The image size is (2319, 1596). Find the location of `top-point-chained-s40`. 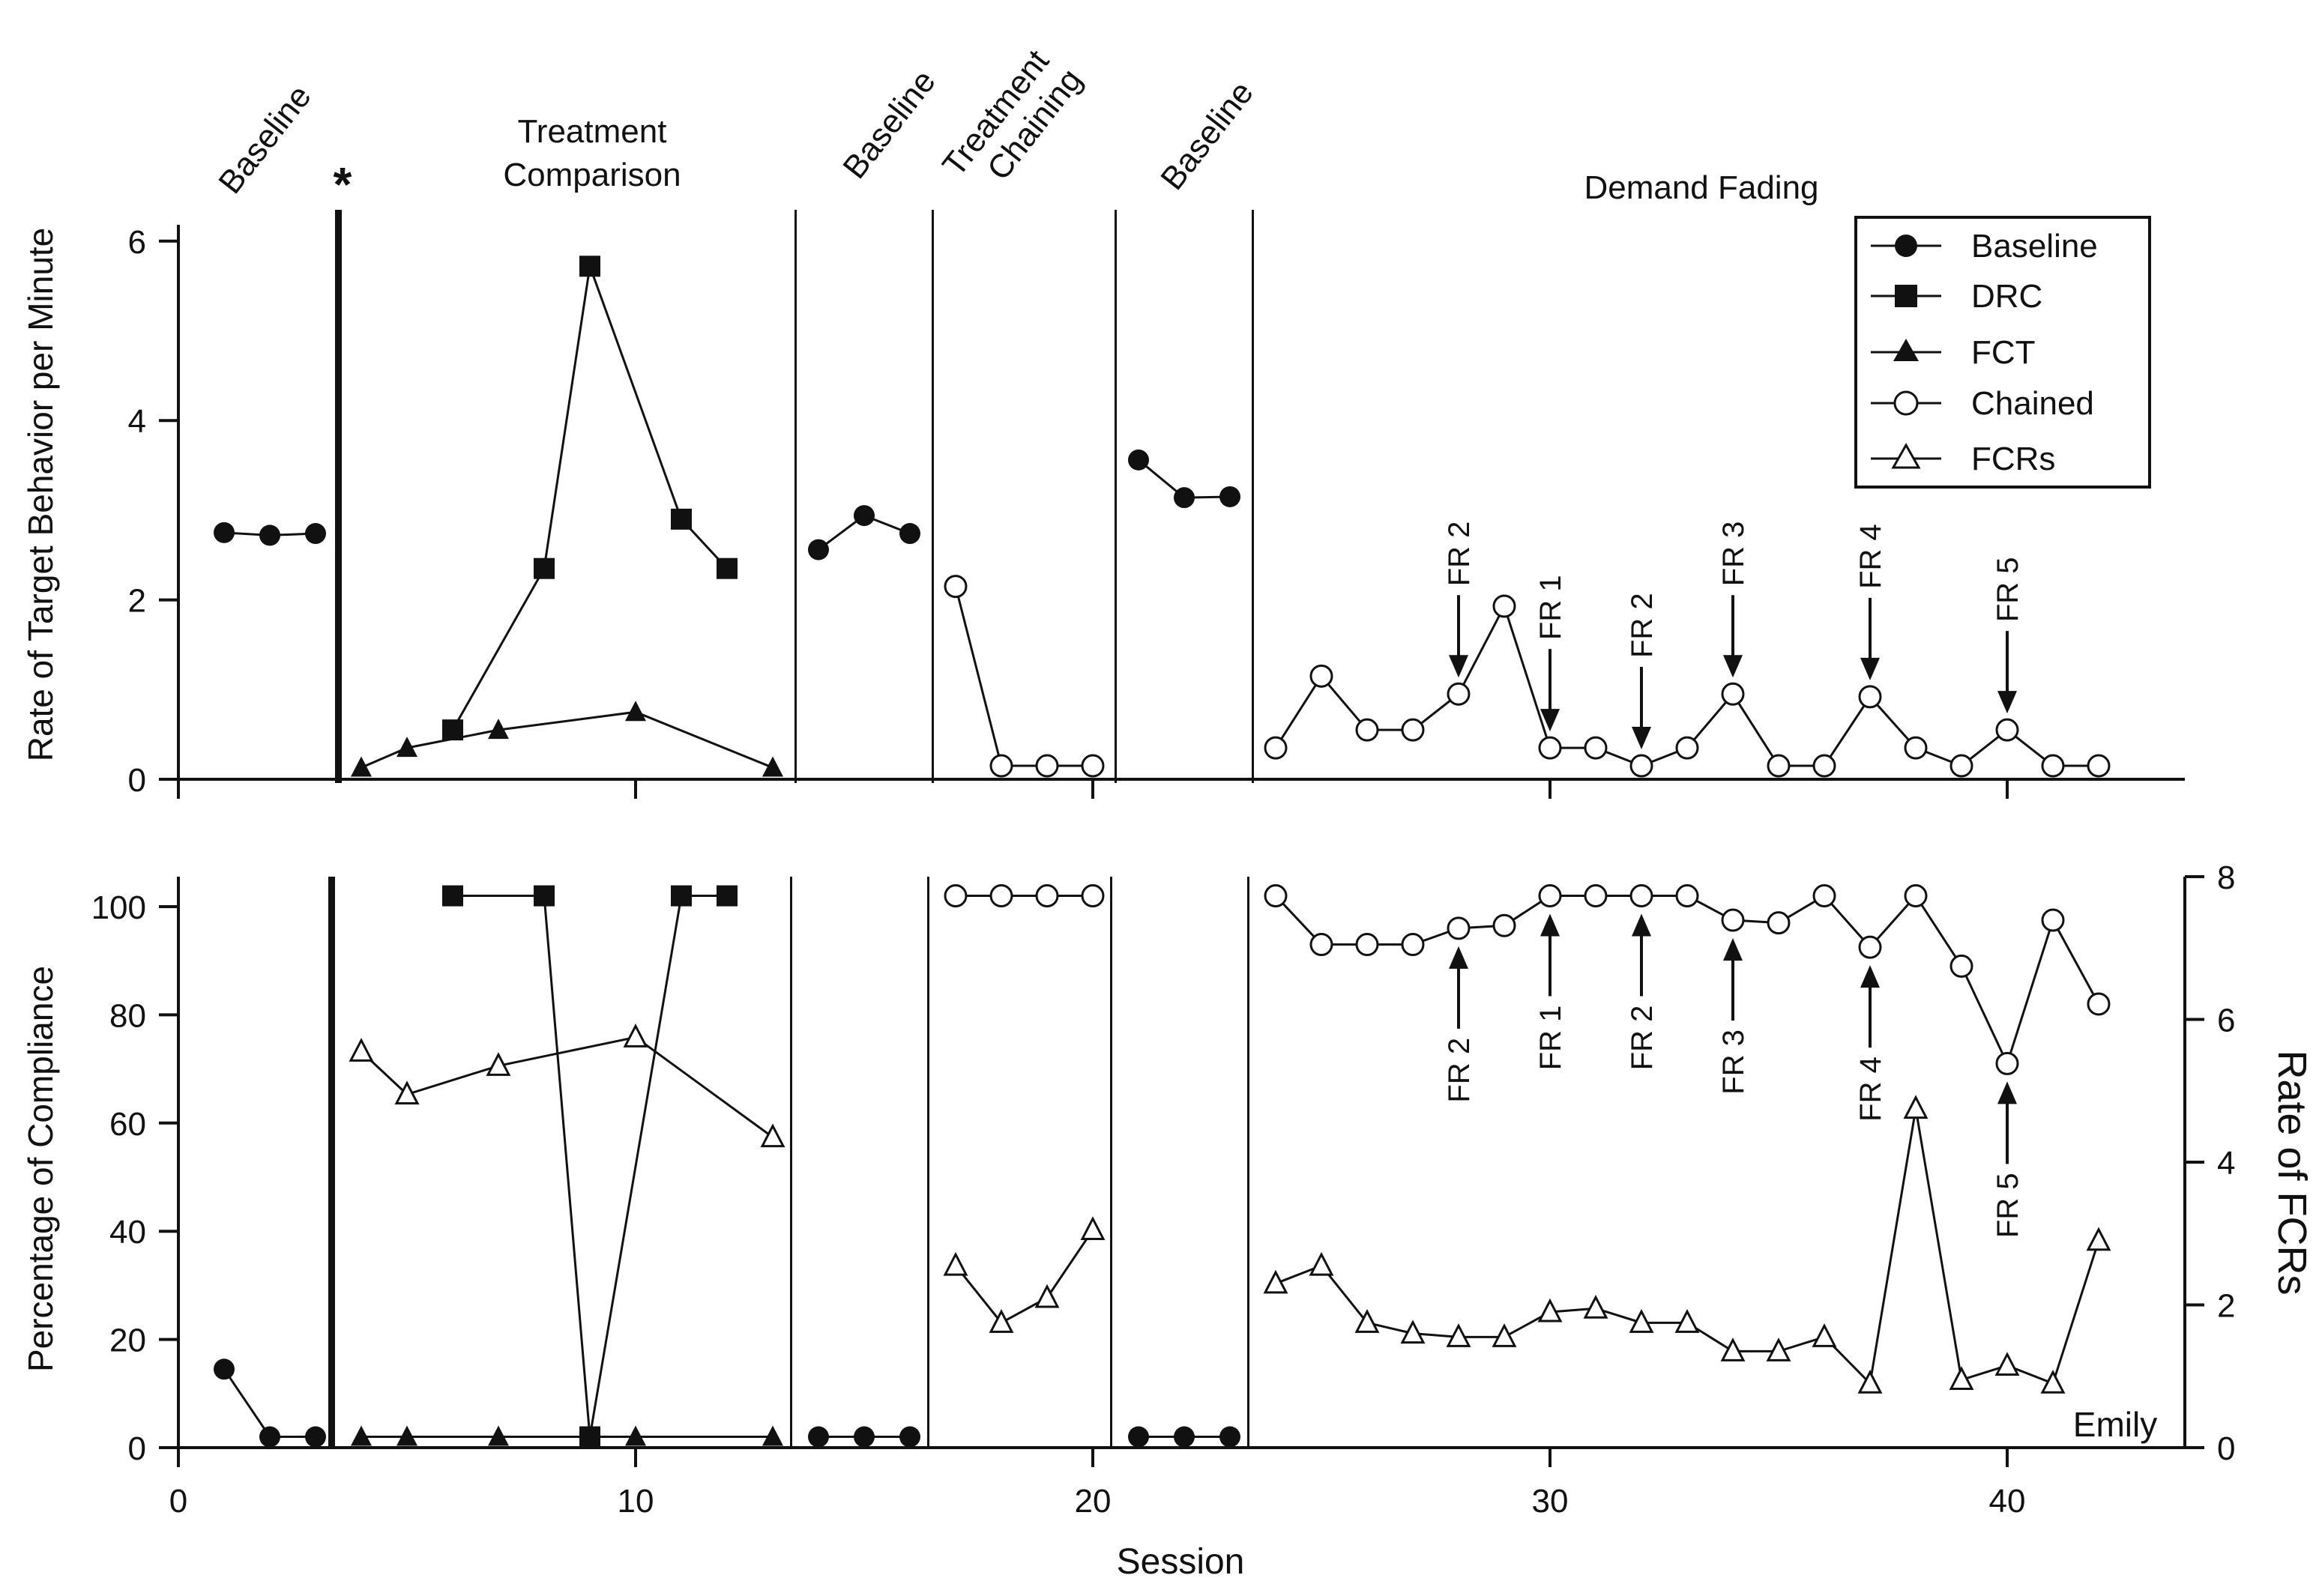

top-point-chained-s40 is located at coordinates (2007, 730).